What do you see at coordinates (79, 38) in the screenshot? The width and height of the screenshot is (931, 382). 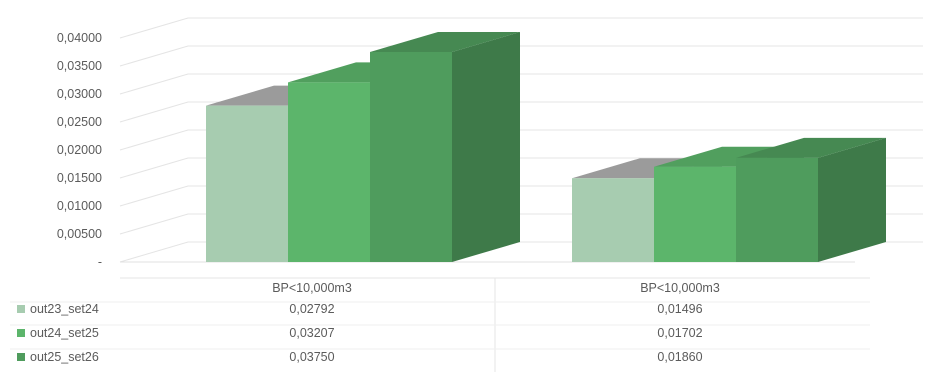 I see `y-tick-label: 0,04000` at bounding box center [79, 38].